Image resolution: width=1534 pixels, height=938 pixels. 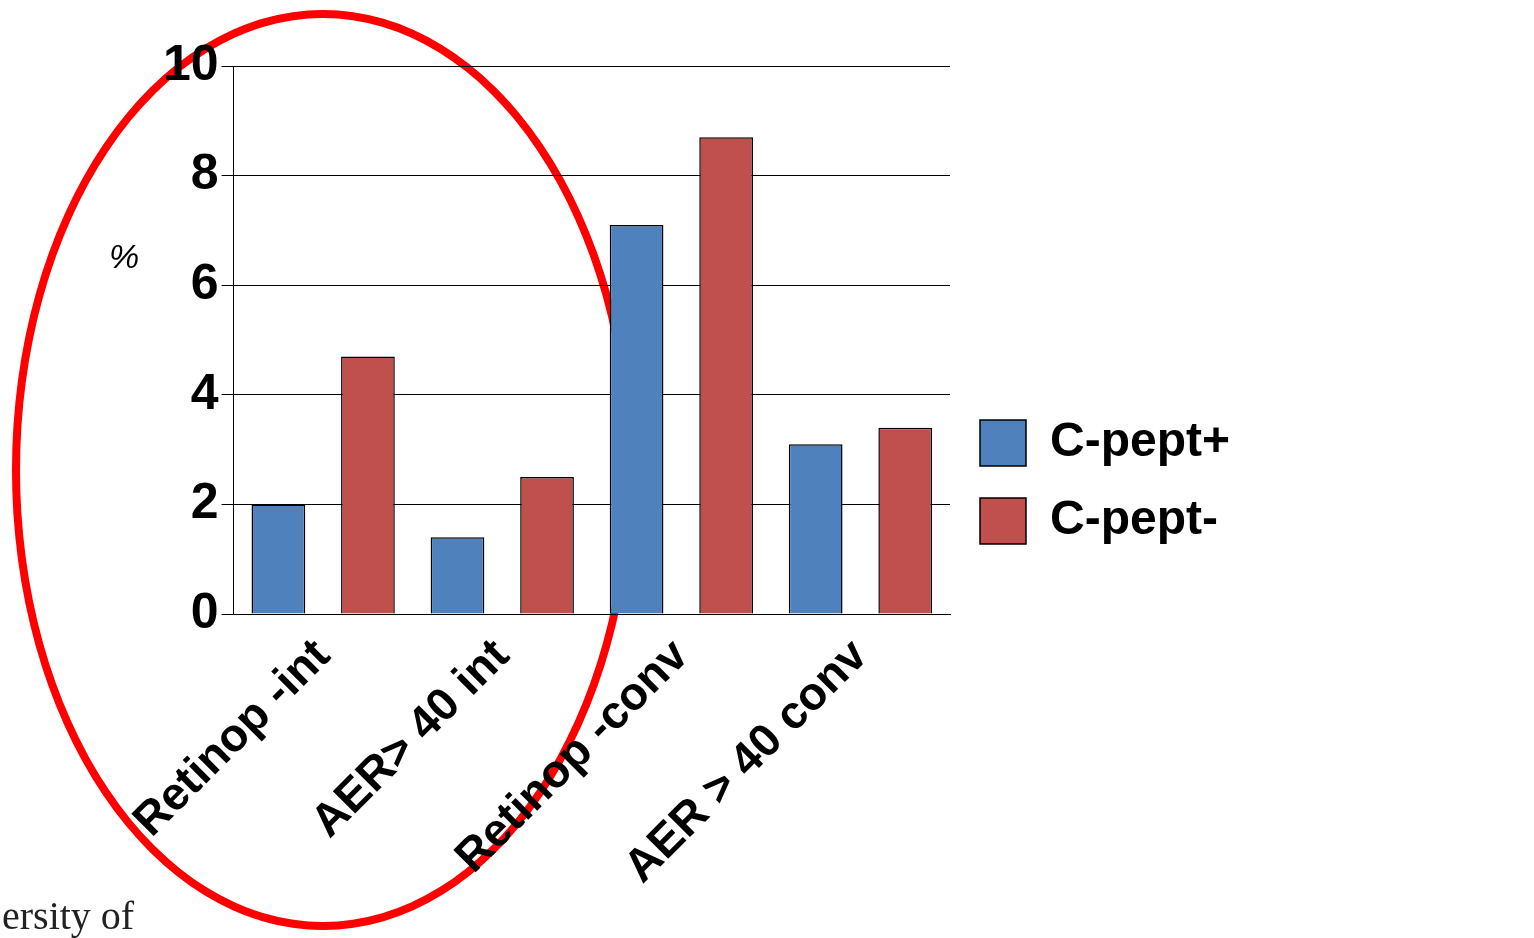 What do you see at coordinates (1134, 518) in the screenshot?
I see `legend-label: C-pept-` at bounding box center [1134, 518].